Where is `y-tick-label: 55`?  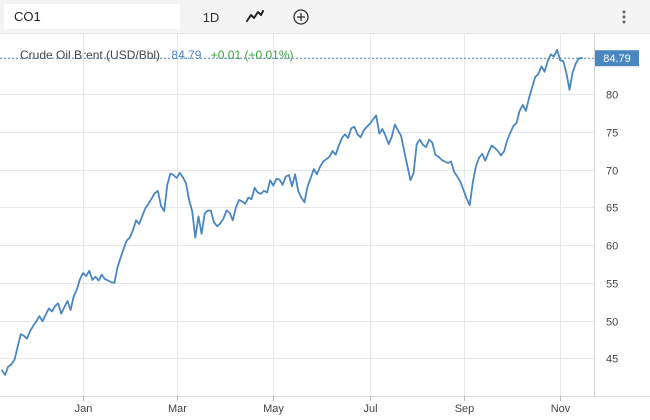 y-tick-label: 55 is located at coordinates (612, 285).